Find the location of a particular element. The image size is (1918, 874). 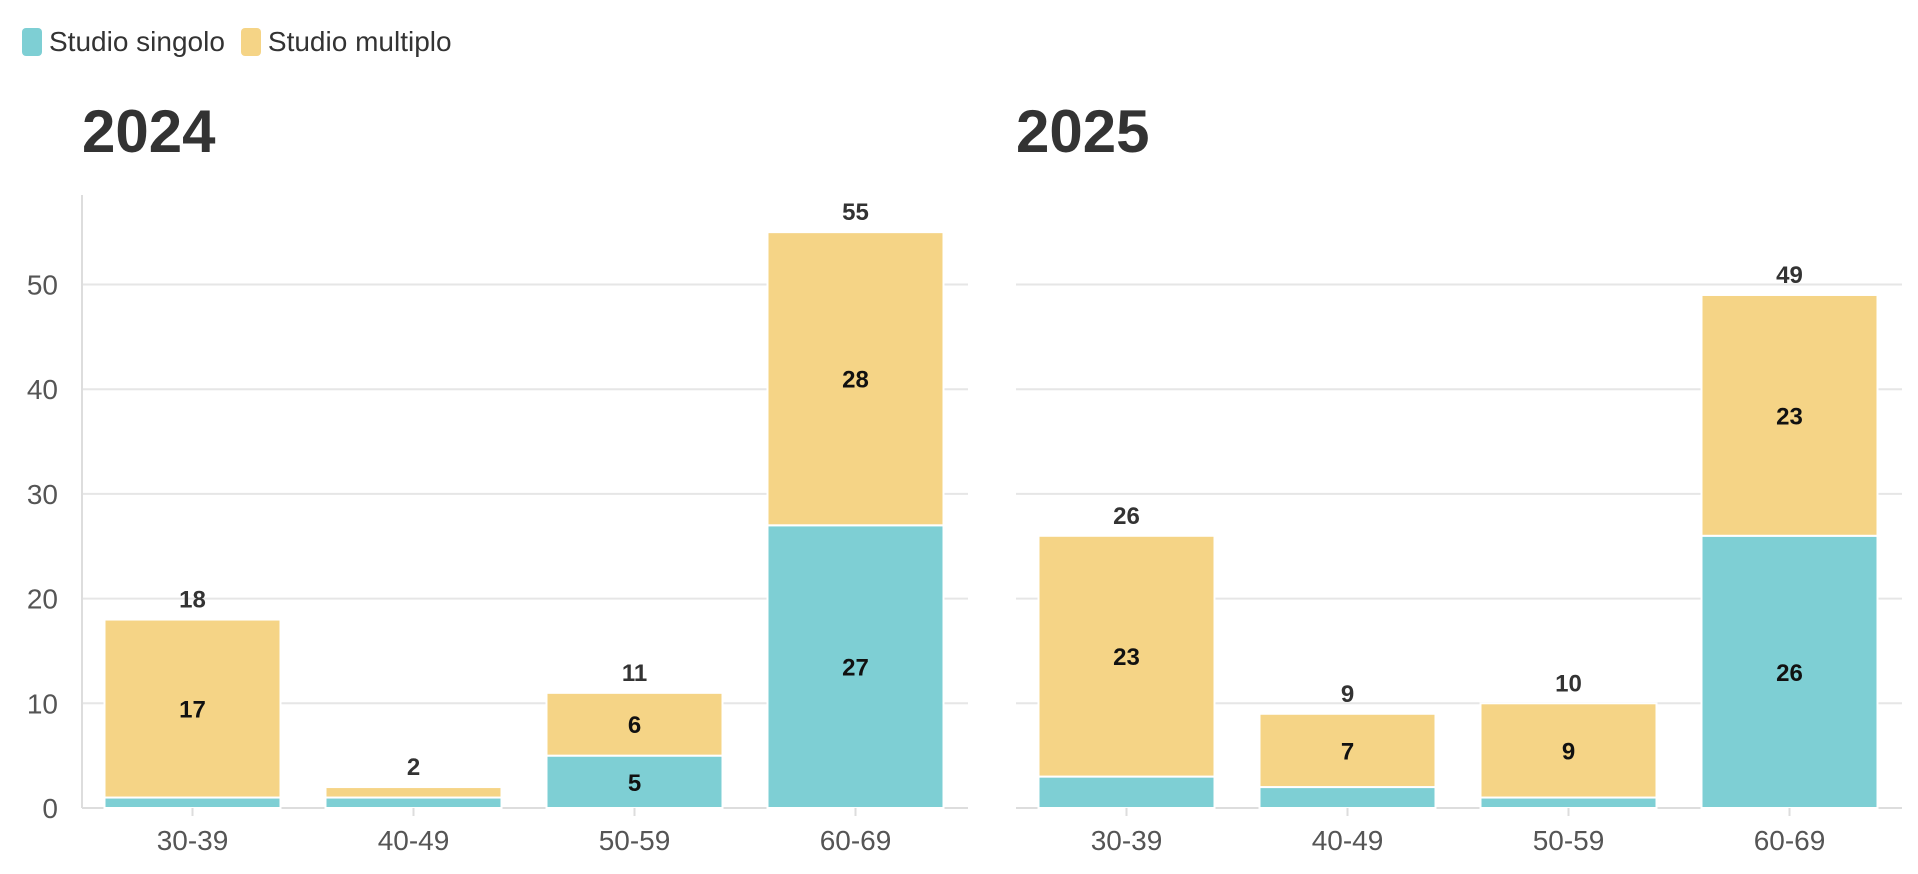

legend-item-studio-singolo: Studio singolo is located at coordinates (123, 42).